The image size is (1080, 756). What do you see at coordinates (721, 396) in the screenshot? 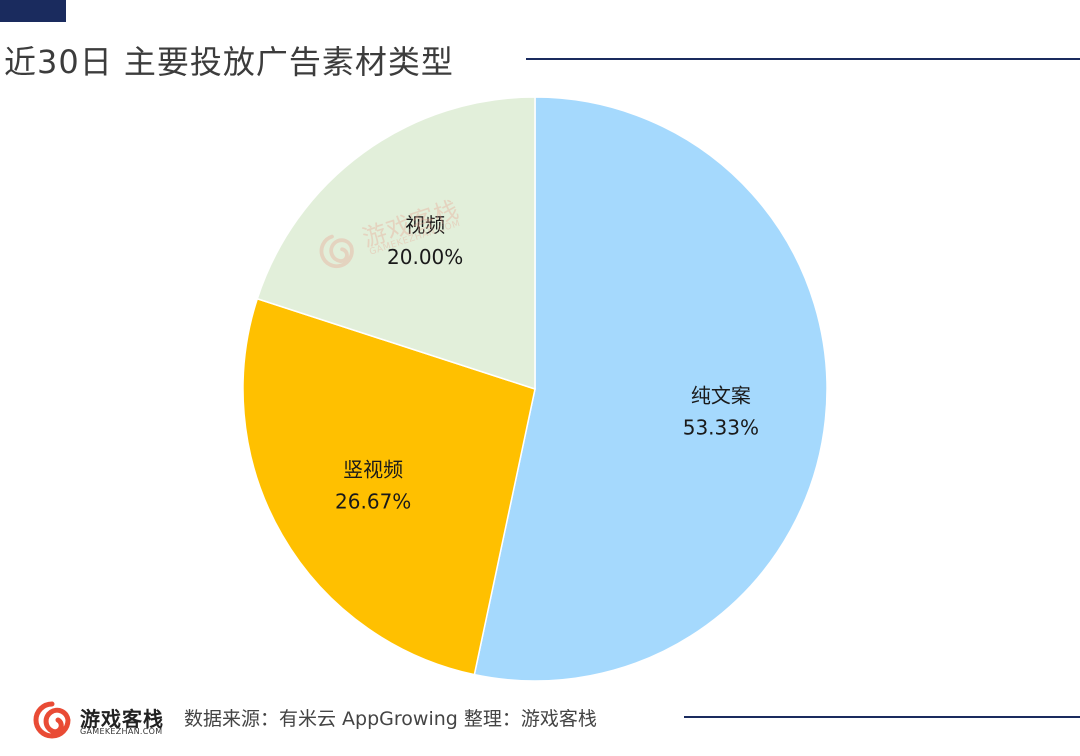
I see `slice-name-label-0: 纯文案` at bounding box center [721, 396].